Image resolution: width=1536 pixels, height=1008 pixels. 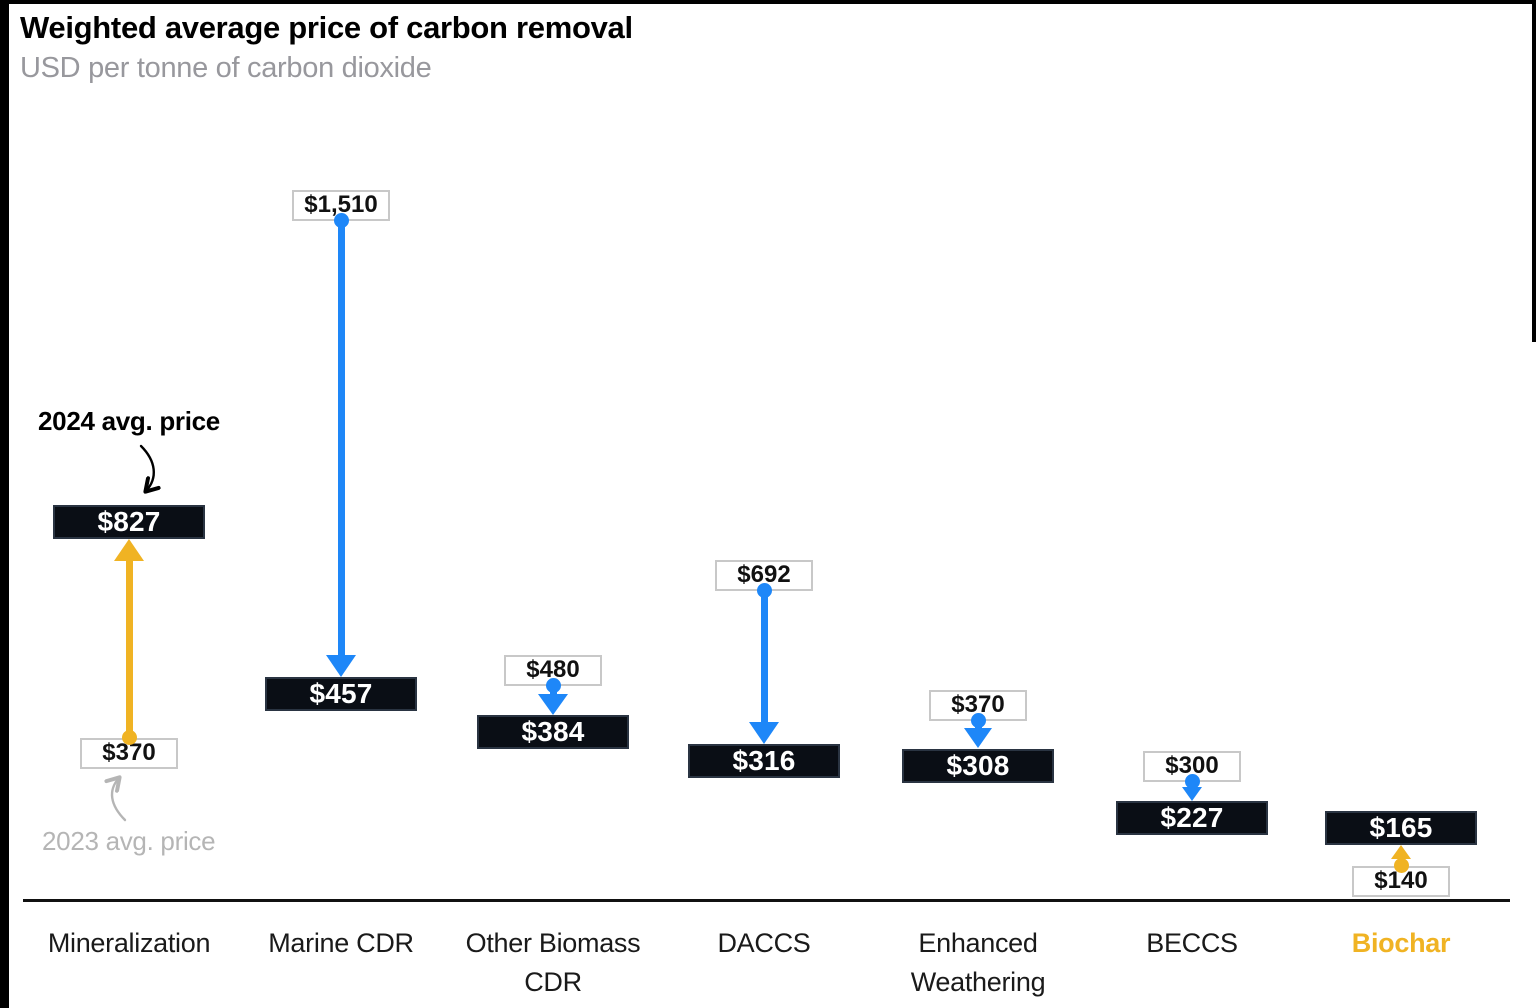 I want to click on chart-subtitle: USD per tonne of carbon dioxide, so click(x=226, y=68).